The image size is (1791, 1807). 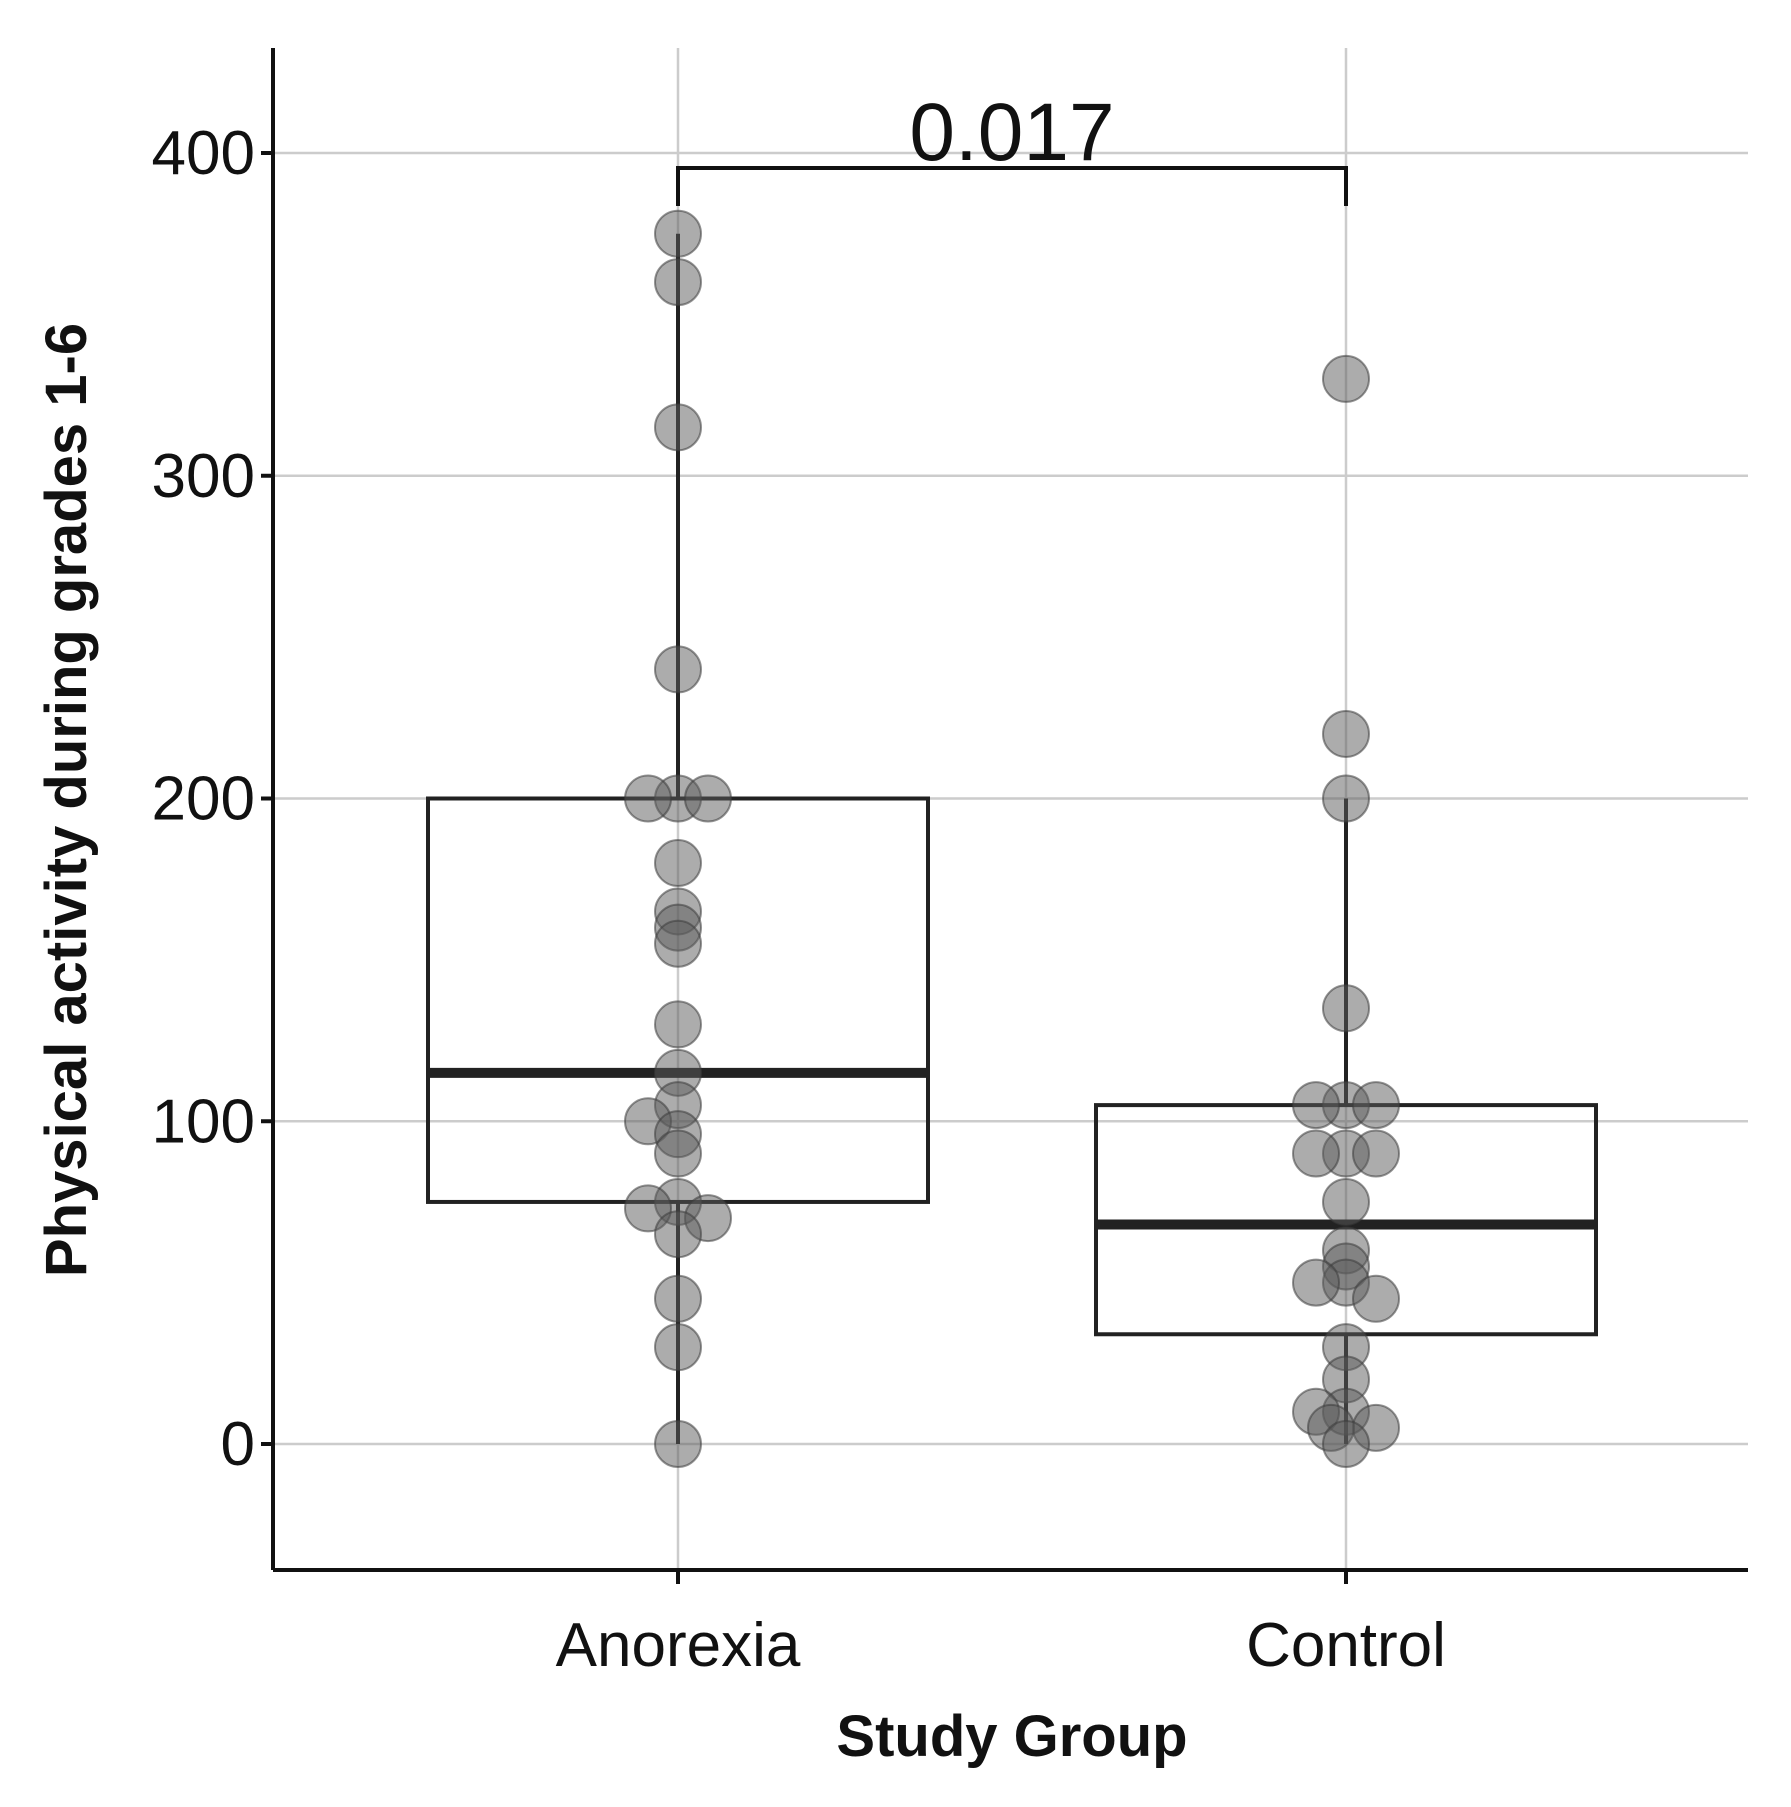 I want to click on y-tick-label-0: 0, so click(x=238, y=1444).